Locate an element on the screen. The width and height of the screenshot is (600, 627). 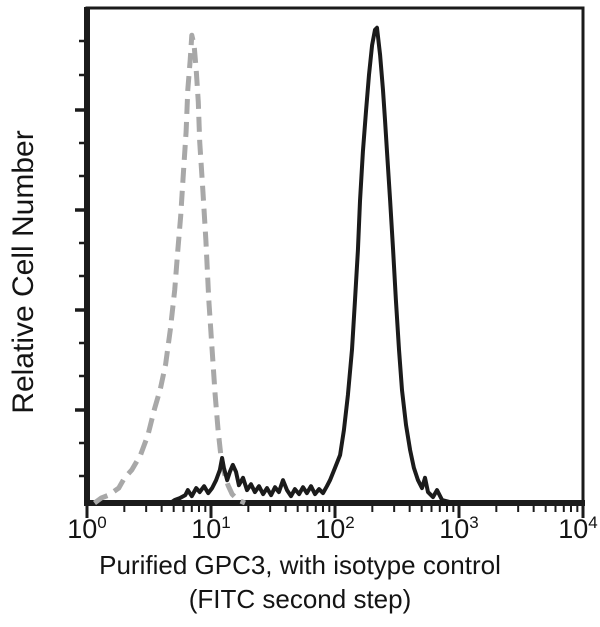
x-tick-label-10e1: 10¹ is located at coordinates (211, 528).